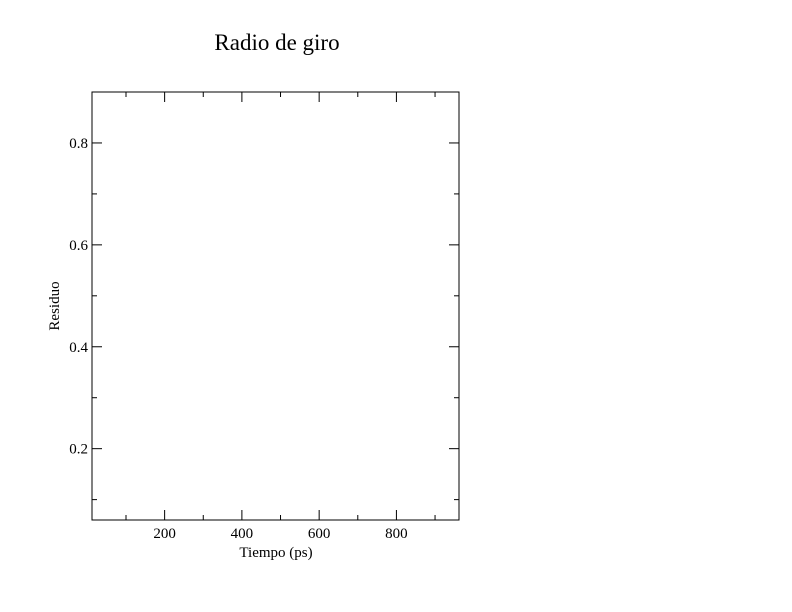  I want to click on chart-title: Radio de giro, so click(276, 42).